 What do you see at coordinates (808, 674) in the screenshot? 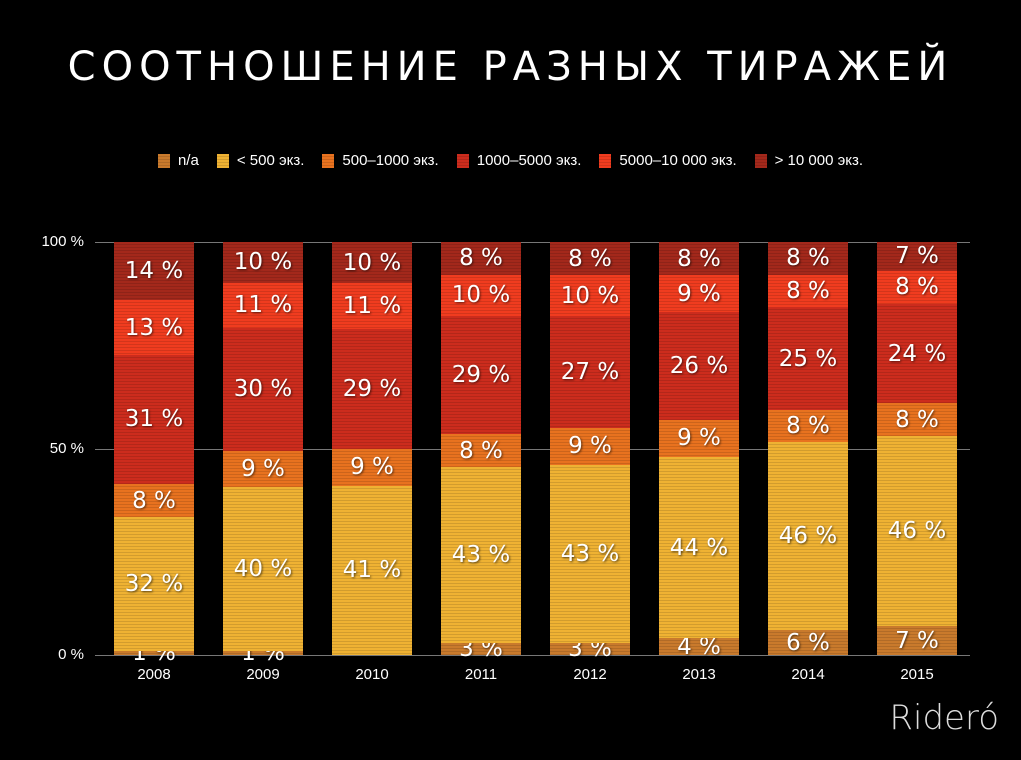
I see `x-tick-label: 2014` at bounding box center [808, 674].